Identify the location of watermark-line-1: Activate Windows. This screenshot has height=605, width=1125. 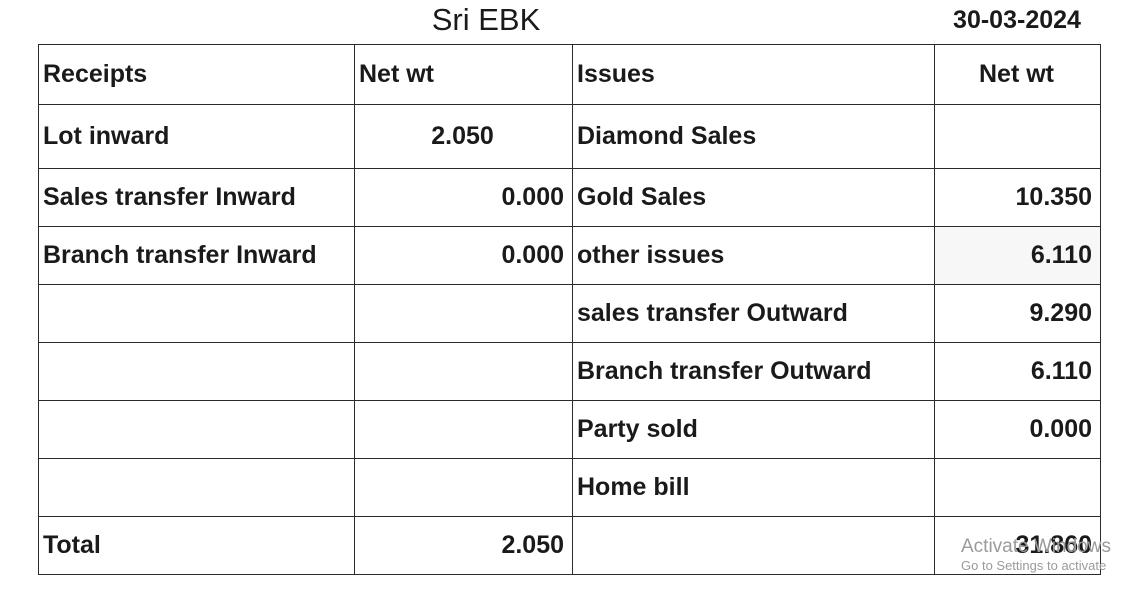
(1036, 546).